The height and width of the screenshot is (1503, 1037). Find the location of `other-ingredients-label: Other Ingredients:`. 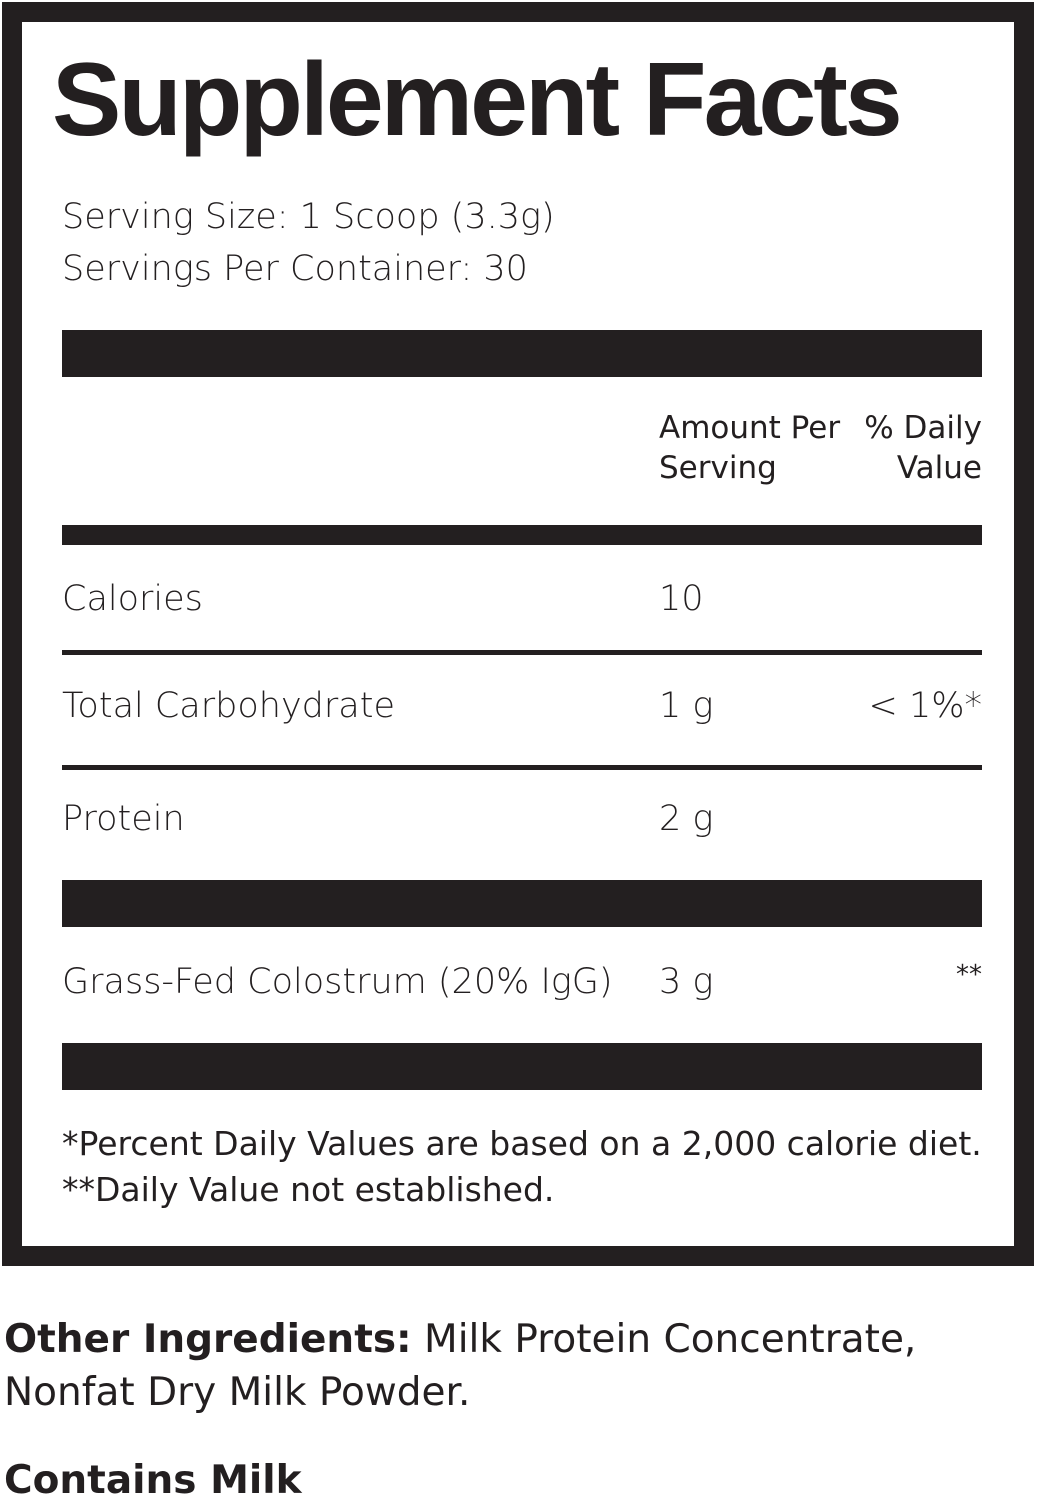

other-ingredients-label: Other Ingredients: is located at coordinates (208, 1339).